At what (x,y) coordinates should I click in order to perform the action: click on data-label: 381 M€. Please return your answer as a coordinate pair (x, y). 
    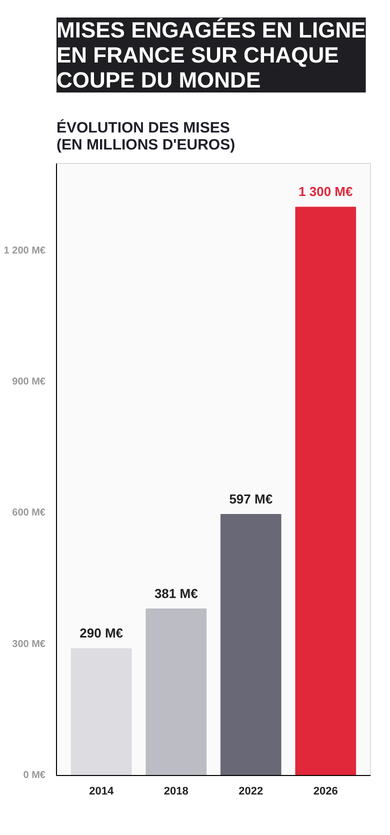
    Looking at the image, I should click on (176, 593).